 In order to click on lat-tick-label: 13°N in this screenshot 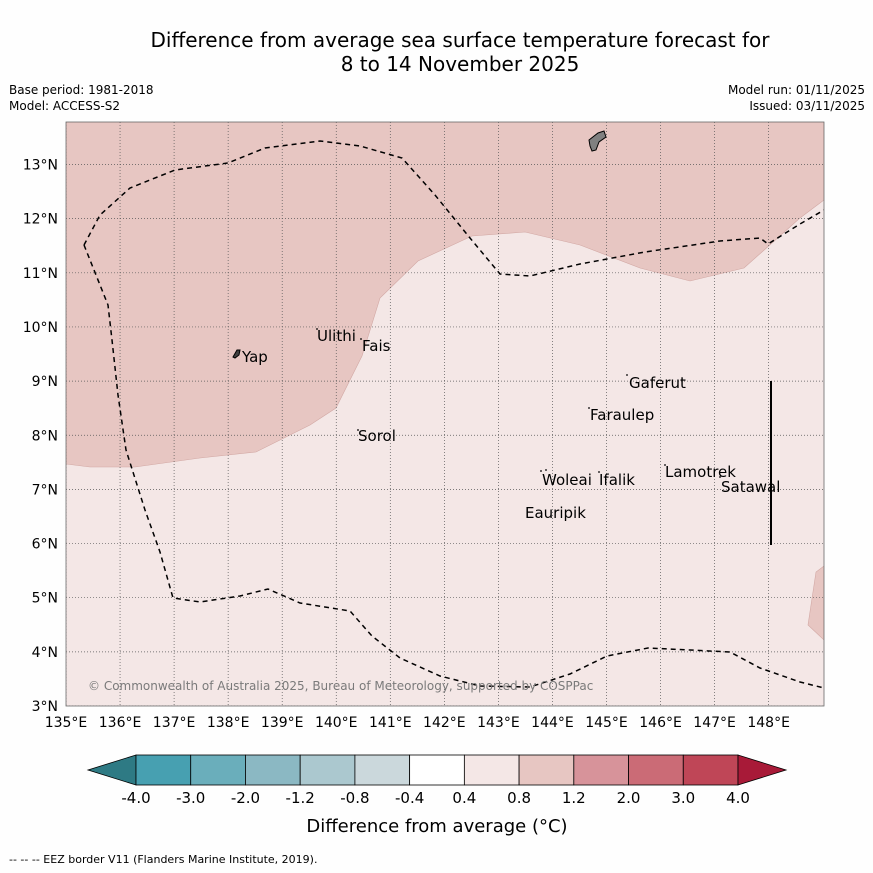, I will do `click(40, 166)`.